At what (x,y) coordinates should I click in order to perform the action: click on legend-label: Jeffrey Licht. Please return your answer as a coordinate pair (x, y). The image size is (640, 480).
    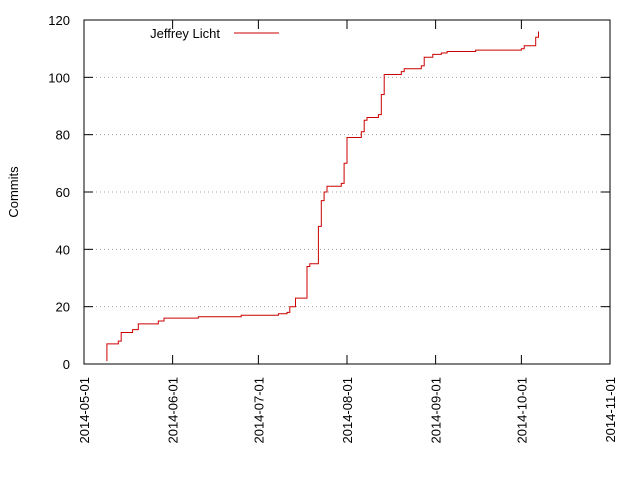
    Looking at the image, I should click on (185, 33).